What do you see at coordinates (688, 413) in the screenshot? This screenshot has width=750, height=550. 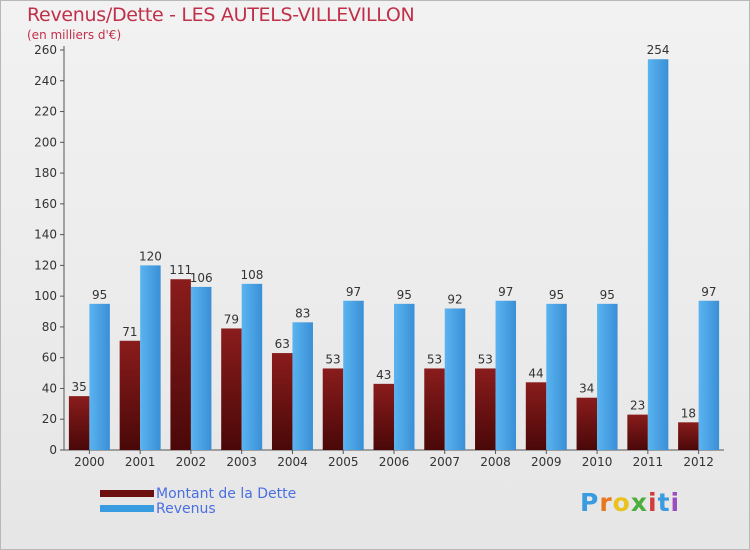 I see `data-label-dette: 18` at bounding box center [688, 413].